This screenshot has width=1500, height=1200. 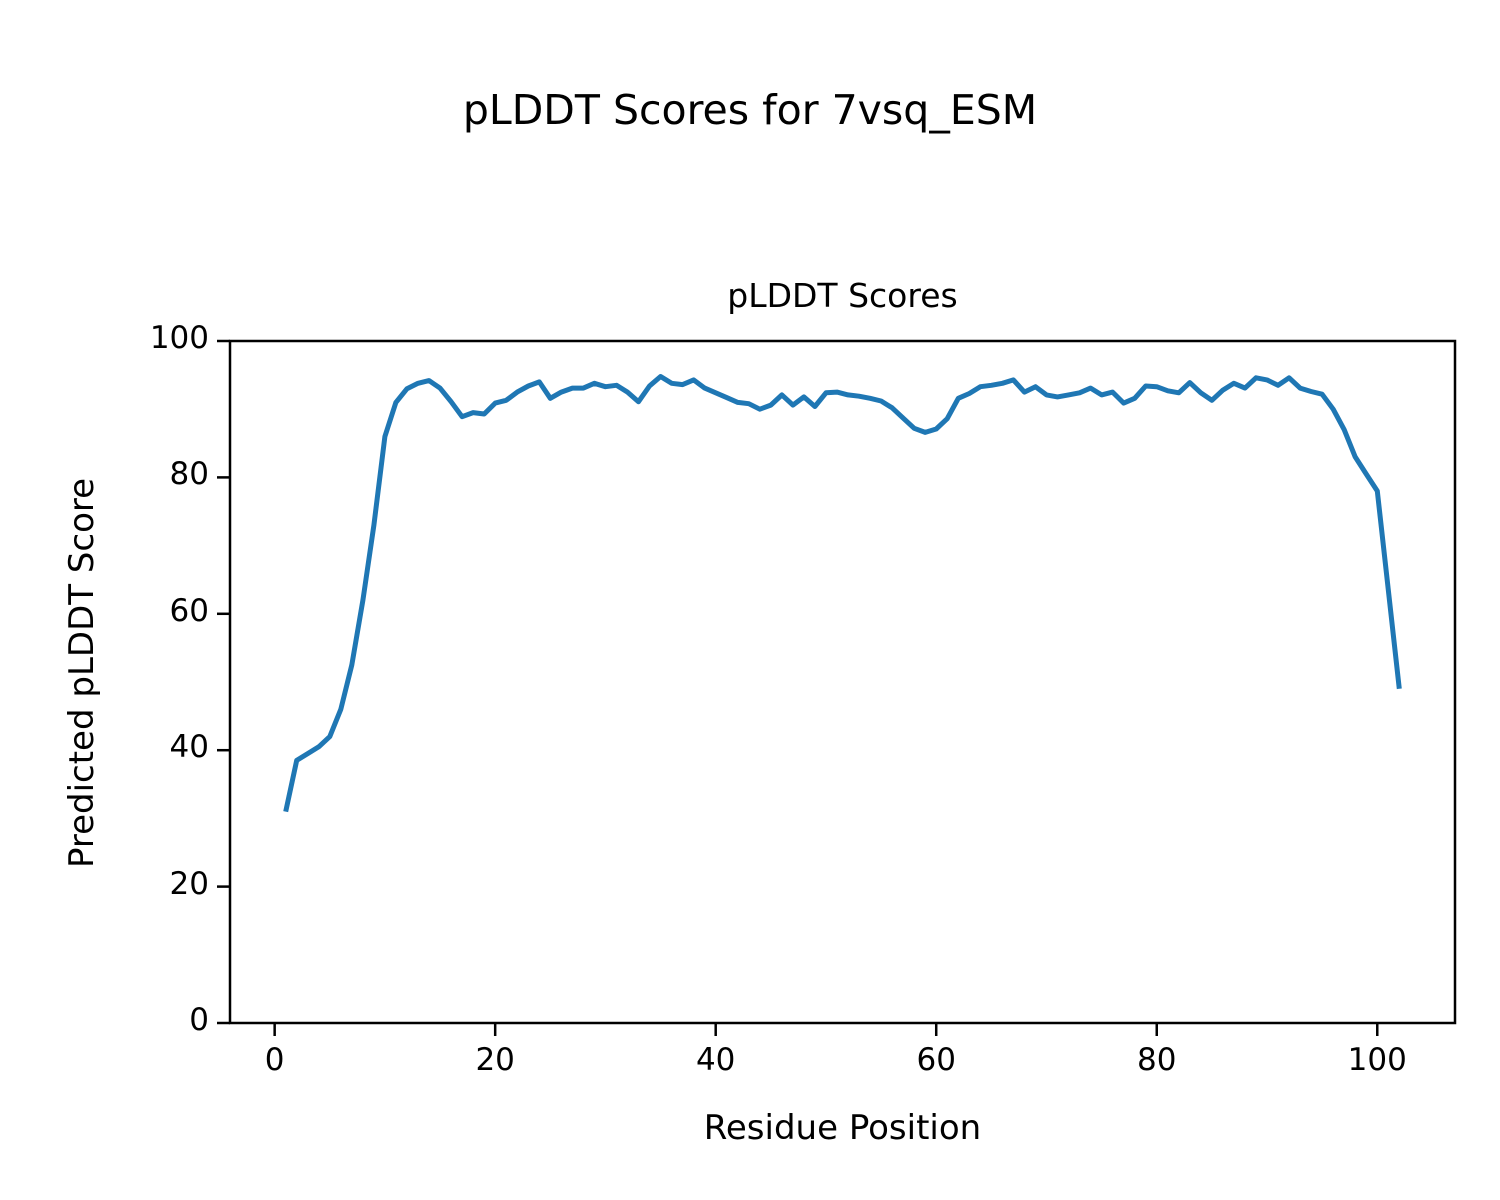 I want to click on axes-title: pLDDT Scores, so click(x=842, y=295).